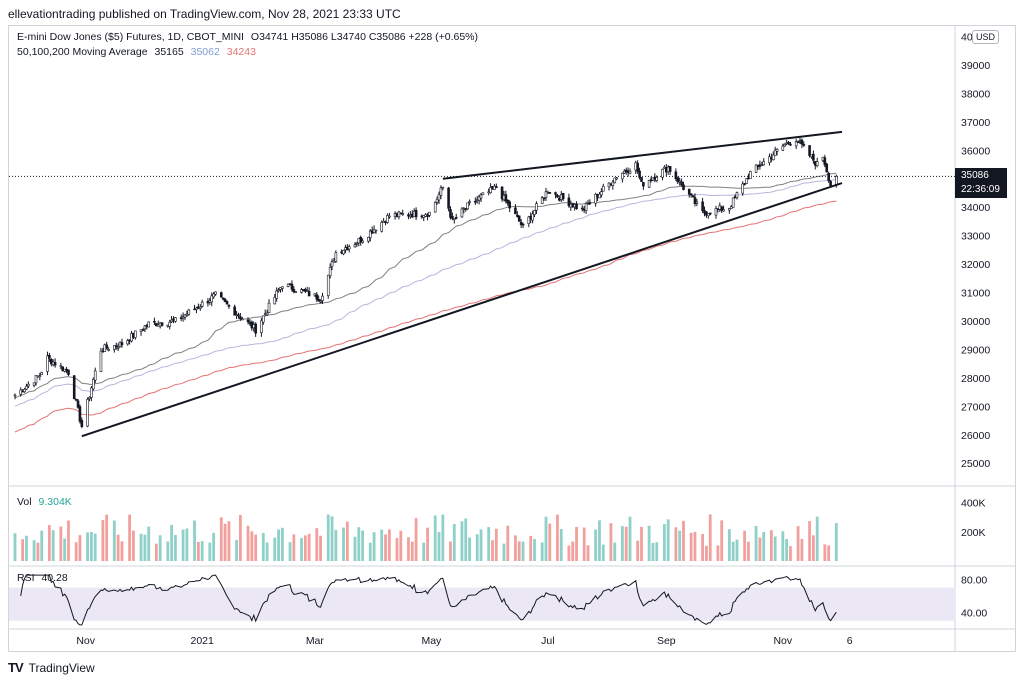 Image resolution: width=1024 pixels, height=682 pixels. I want to click on time-tick-label: 6, so click(850, 641).